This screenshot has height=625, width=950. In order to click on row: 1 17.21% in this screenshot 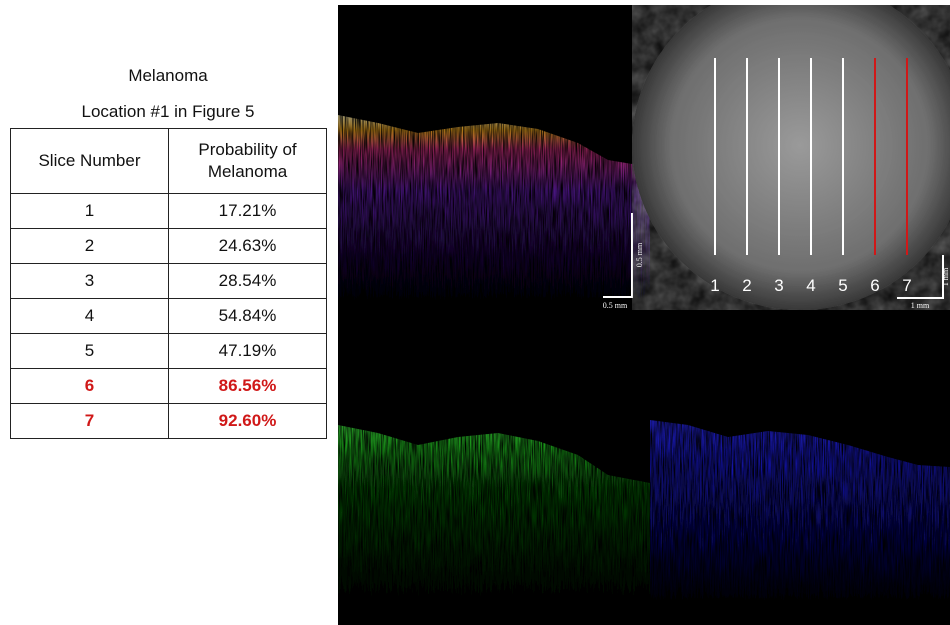, I will do `click(168, 211)`.